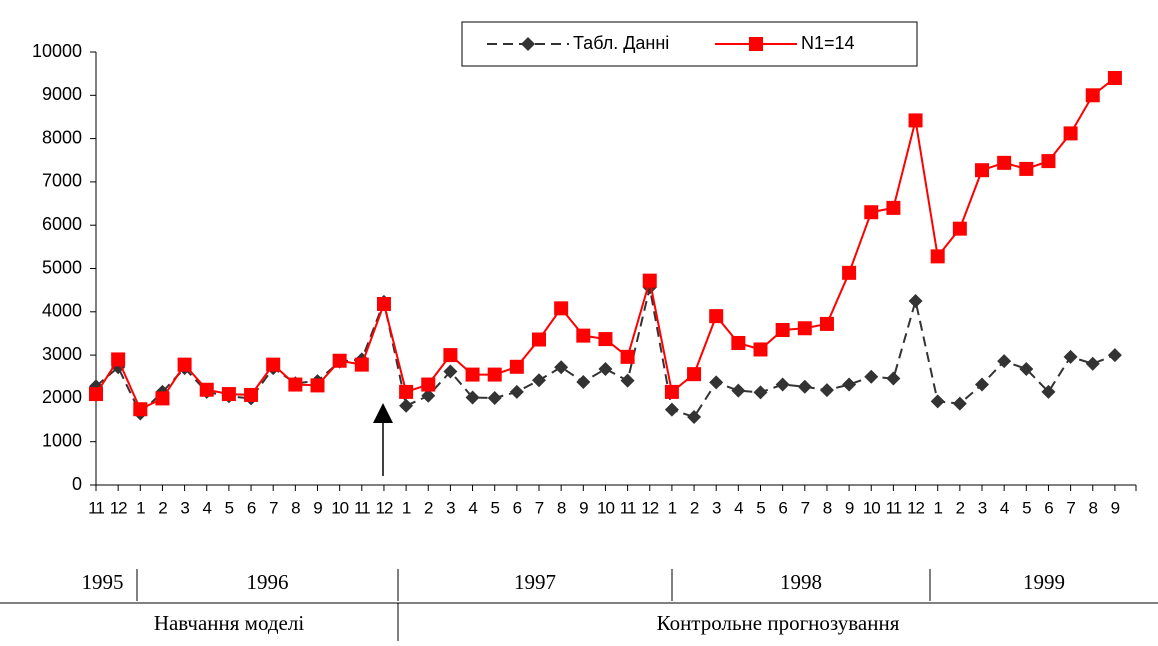 This screenshot has width=1158, height=646. What do you see at coordinates (828, 43) in the screenshot?
I see `legend-label: N1=14` at bounding box center [828, 43].